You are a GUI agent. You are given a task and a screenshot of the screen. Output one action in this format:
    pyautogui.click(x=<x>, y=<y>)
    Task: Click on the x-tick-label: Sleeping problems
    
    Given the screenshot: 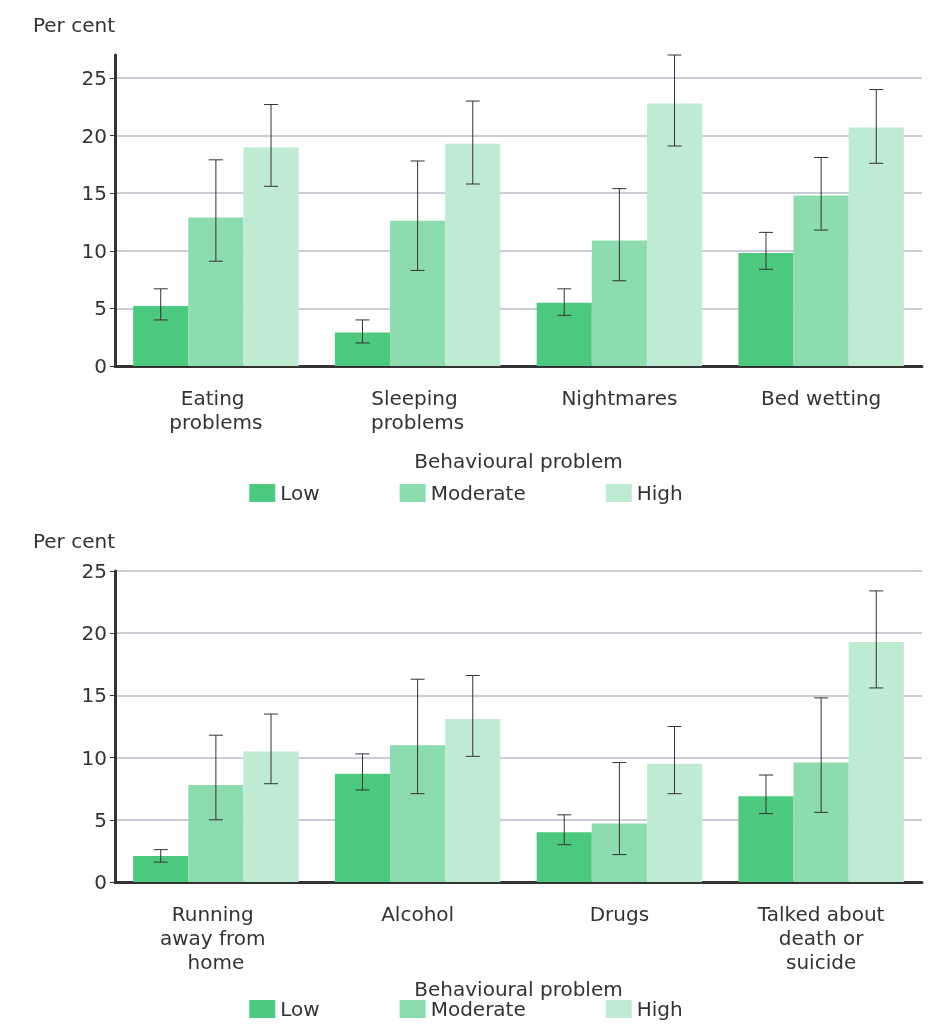 What is the action you would take?
    pyautogui.click(x=418, y=410)
    